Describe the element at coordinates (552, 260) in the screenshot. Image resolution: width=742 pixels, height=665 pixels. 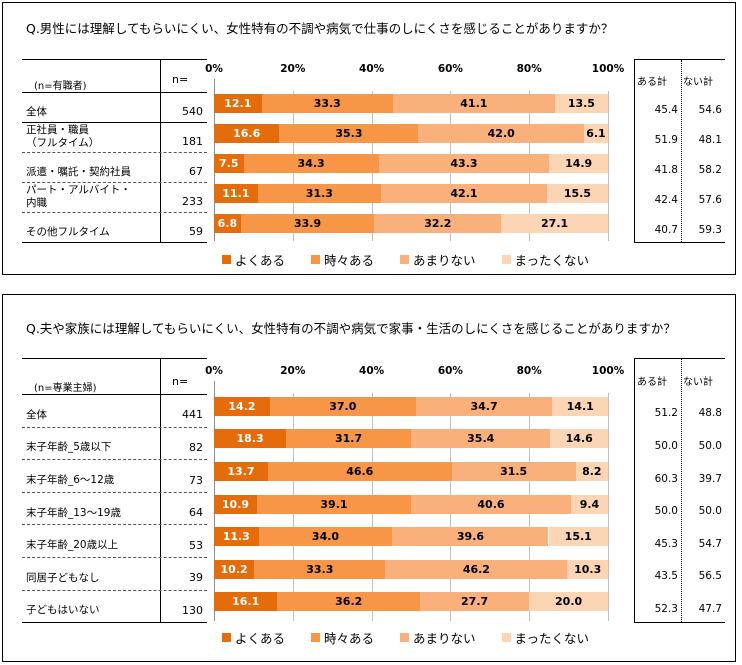
I see `legend-label: まったくない` at that location.